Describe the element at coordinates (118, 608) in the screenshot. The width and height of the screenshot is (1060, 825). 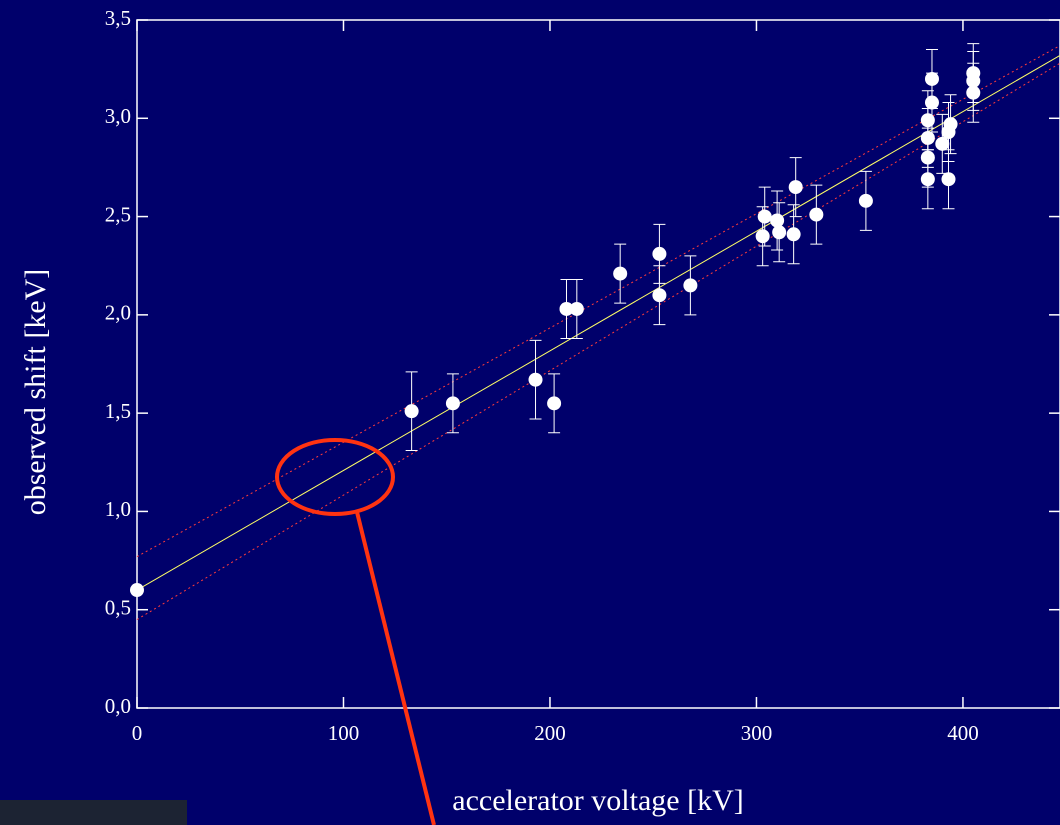
I see `y-tick-label: 0,5` at that location.